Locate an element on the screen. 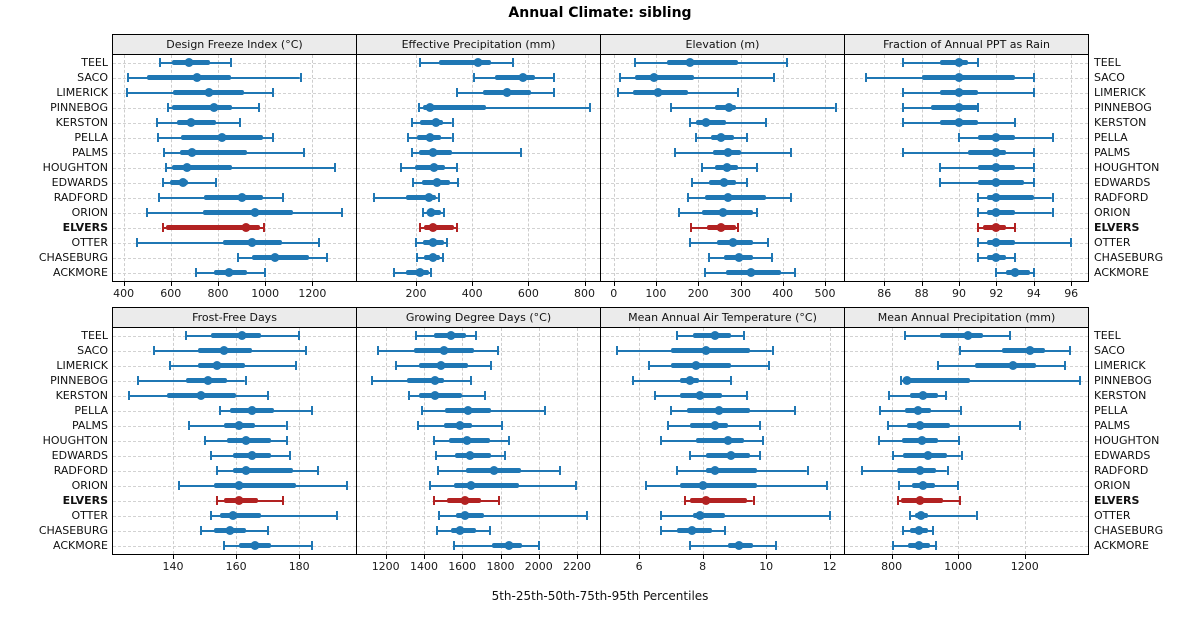 This screenshot has height=625, width=1200. axis-tick-label: 10 is located at coordinates (766, 566).